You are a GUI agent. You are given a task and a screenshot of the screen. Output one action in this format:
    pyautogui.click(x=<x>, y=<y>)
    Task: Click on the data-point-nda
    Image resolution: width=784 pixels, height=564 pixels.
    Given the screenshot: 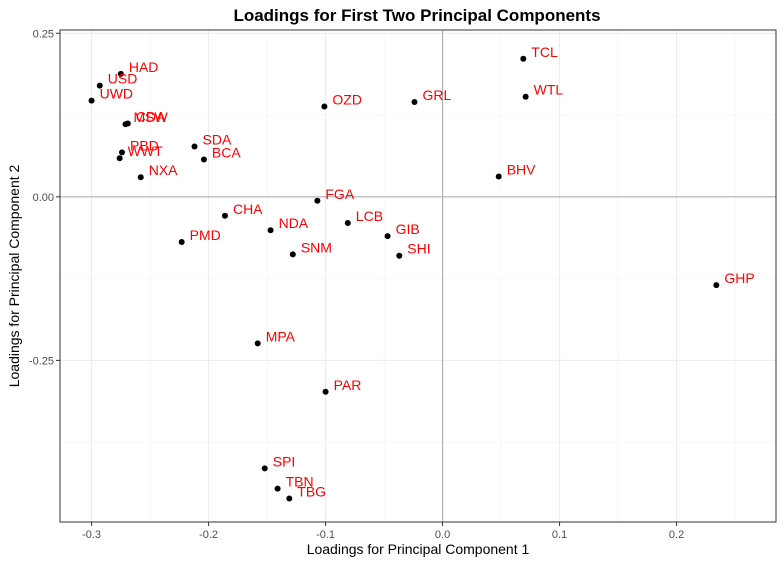 What is the action you would take?
    pyautogui.click(x=270, y=230)
    